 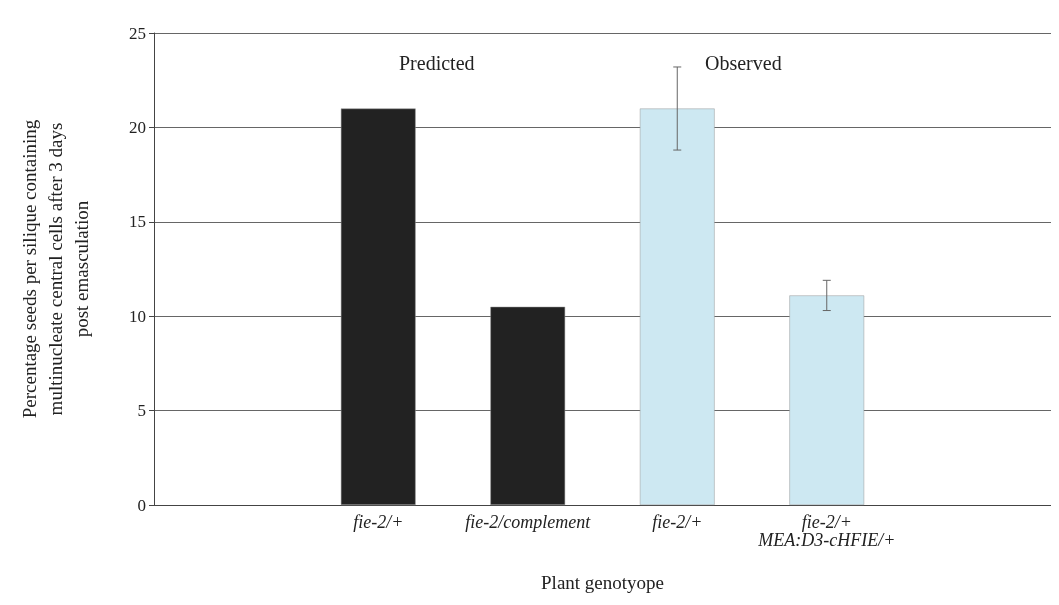 I want to click on y-tick-label: 10, so click(x=137, y=316).